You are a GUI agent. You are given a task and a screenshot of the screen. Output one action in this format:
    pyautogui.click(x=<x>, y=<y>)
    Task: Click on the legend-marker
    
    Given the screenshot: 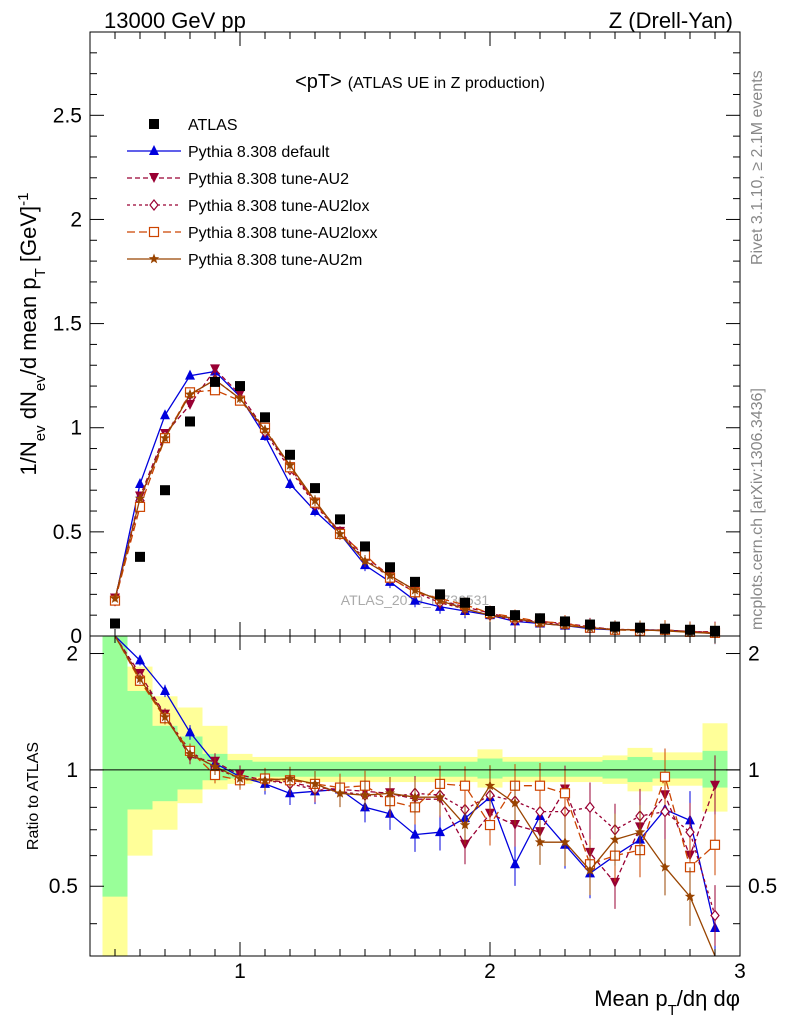 What is the action you would take?
    pyautogui.click(x=154, y=124)
    